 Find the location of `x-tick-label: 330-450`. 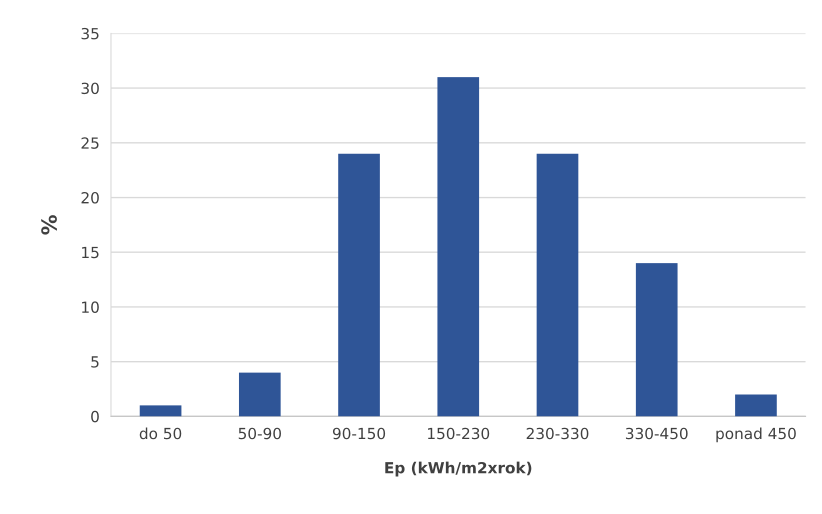

x-tick-label: 330-450 is located at coordinates (657, 434).